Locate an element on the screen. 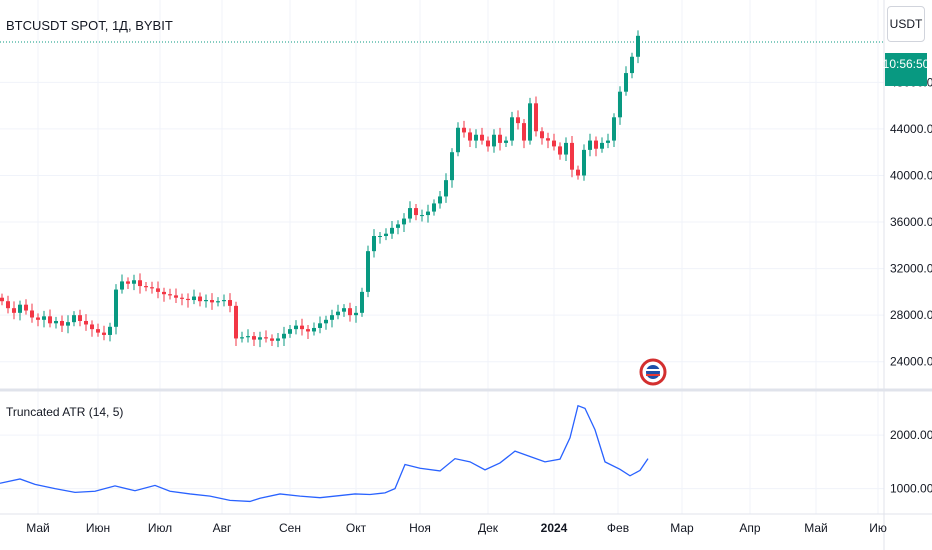  price-tick-label: 44000.00 is located at coordinates (911, 129).